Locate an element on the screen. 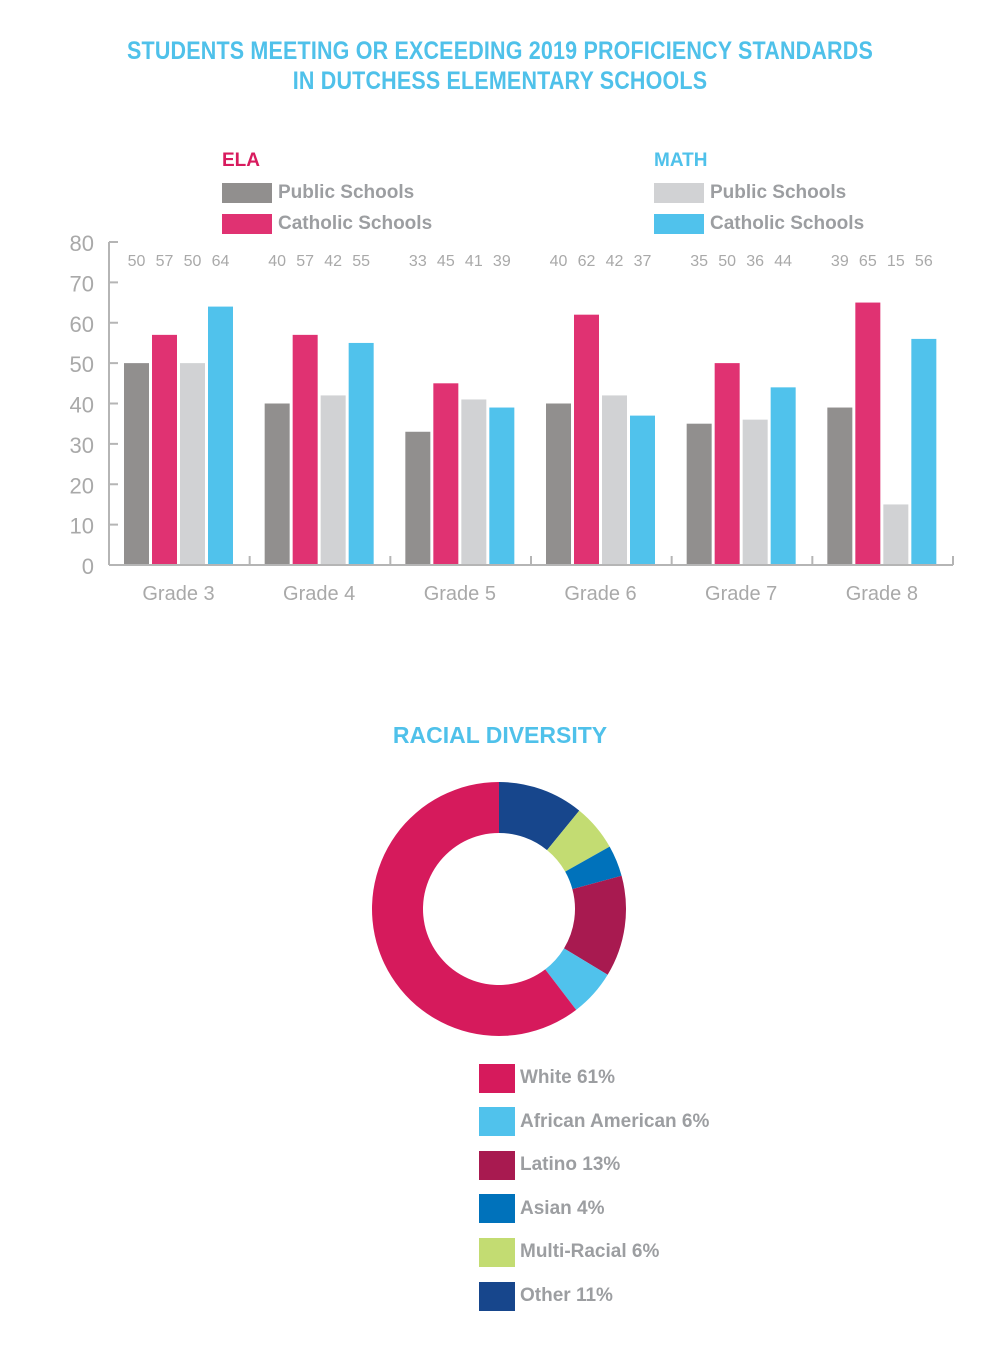  legend-item-math-public: Public Schools is located at coordinates (750, 193).